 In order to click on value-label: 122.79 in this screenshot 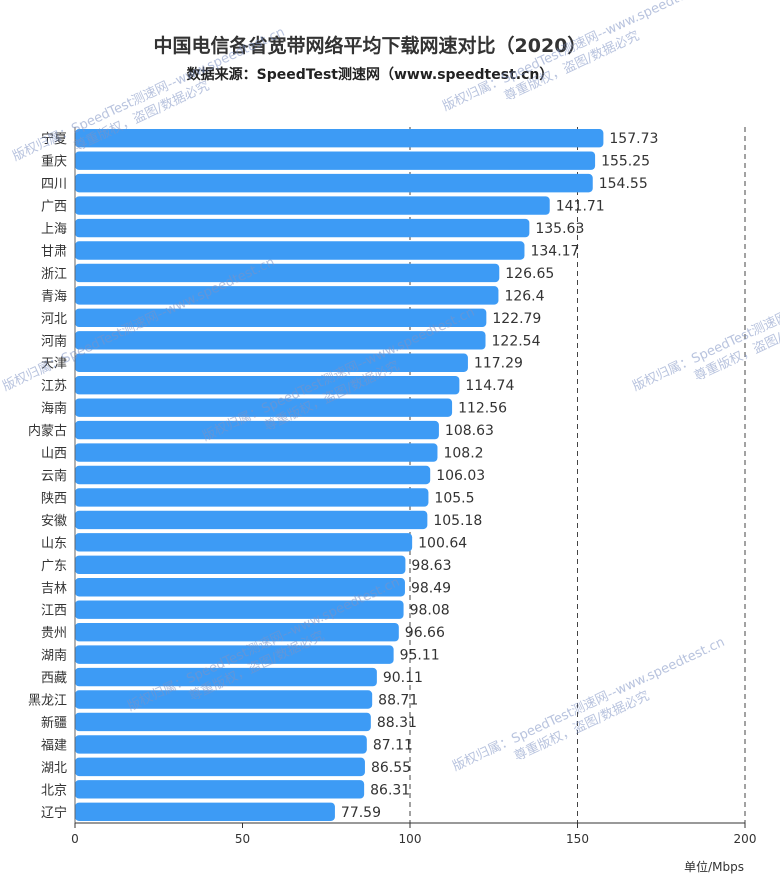, I will do `click(516, 319)`.